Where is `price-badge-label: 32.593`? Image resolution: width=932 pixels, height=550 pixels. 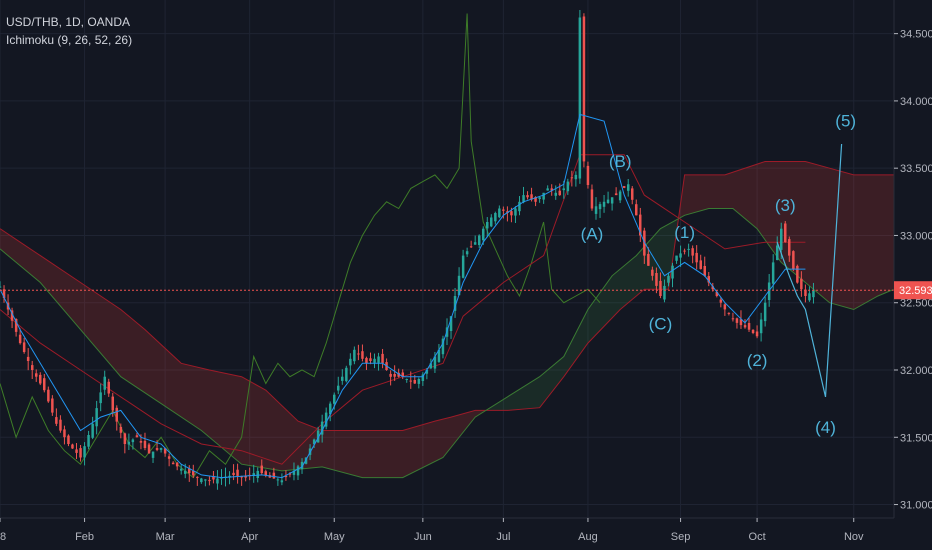 price-badge-label: 32.593 is located at coordinates (915, 291).